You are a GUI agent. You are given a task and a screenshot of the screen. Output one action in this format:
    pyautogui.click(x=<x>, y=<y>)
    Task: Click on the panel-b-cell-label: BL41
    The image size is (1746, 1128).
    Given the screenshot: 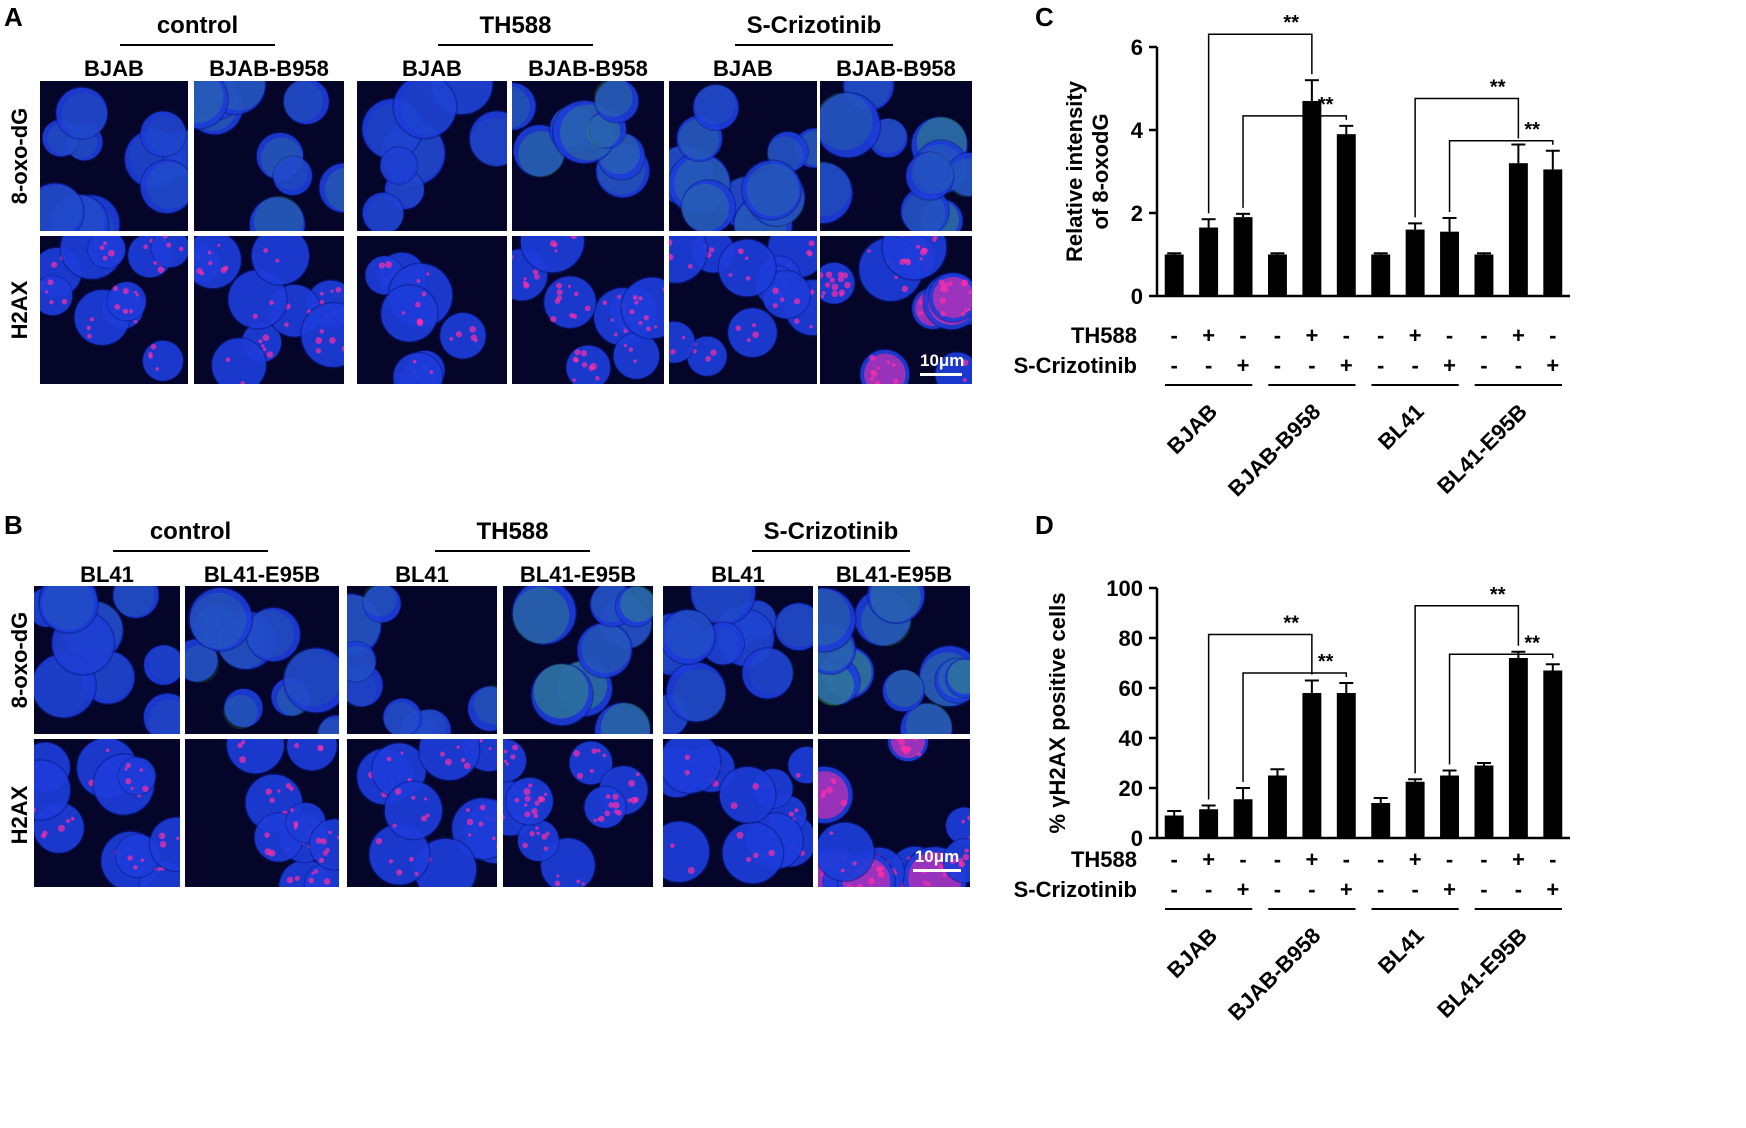 What is the action you would take?
    pyautogui.click(x=738, y=575)
    